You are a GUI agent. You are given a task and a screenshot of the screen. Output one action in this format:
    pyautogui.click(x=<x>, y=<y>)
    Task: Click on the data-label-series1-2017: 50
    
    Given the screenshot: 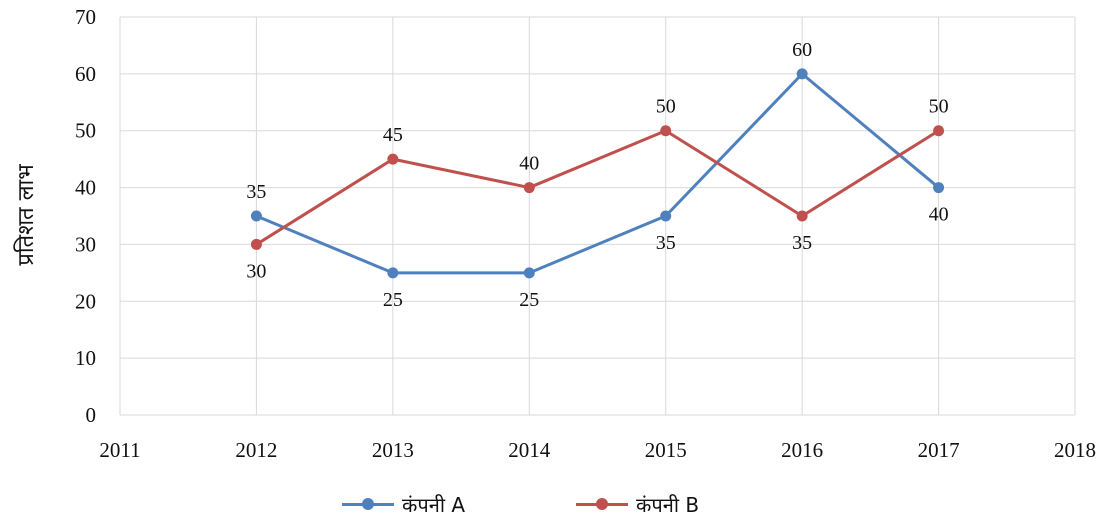 What is the action you would take?
    pyautogui.click(x=939, y=107)
    